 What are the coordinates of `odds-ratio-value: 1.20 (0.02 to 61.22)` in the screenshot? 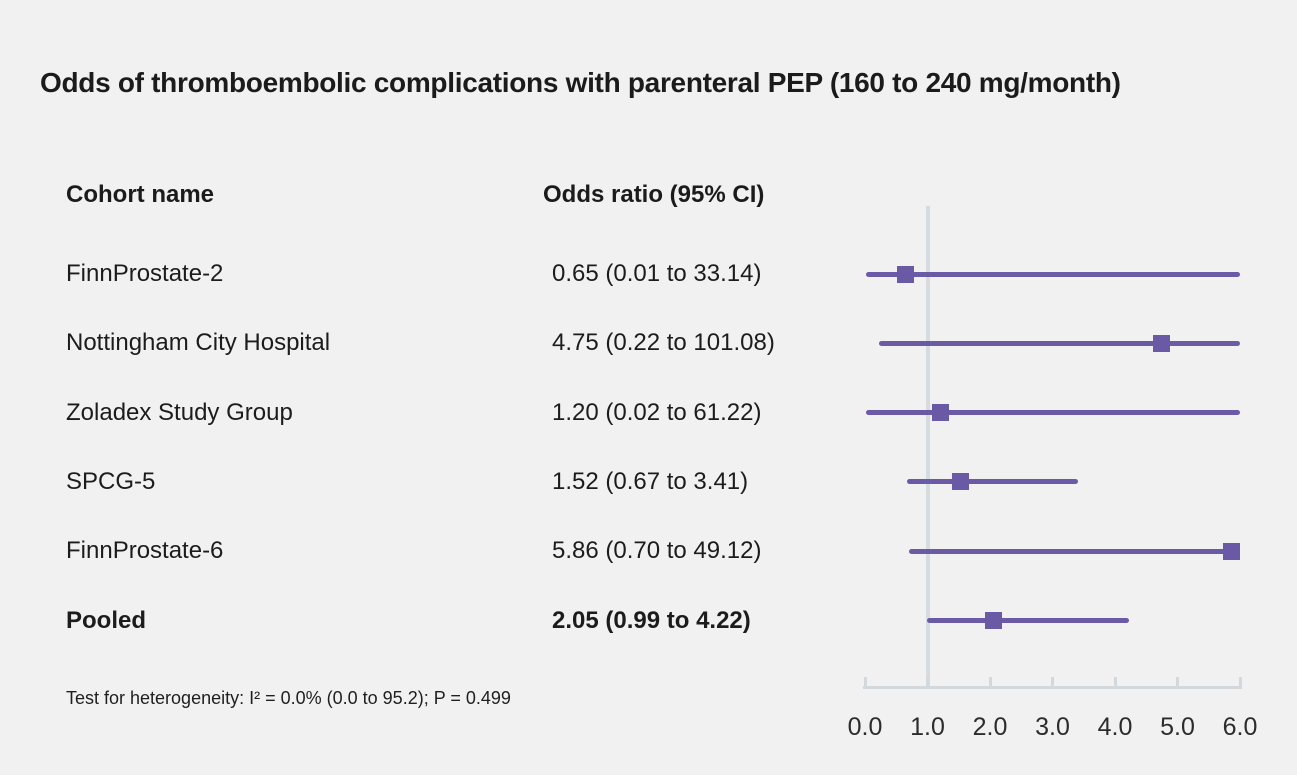 It's located at (657, 412).